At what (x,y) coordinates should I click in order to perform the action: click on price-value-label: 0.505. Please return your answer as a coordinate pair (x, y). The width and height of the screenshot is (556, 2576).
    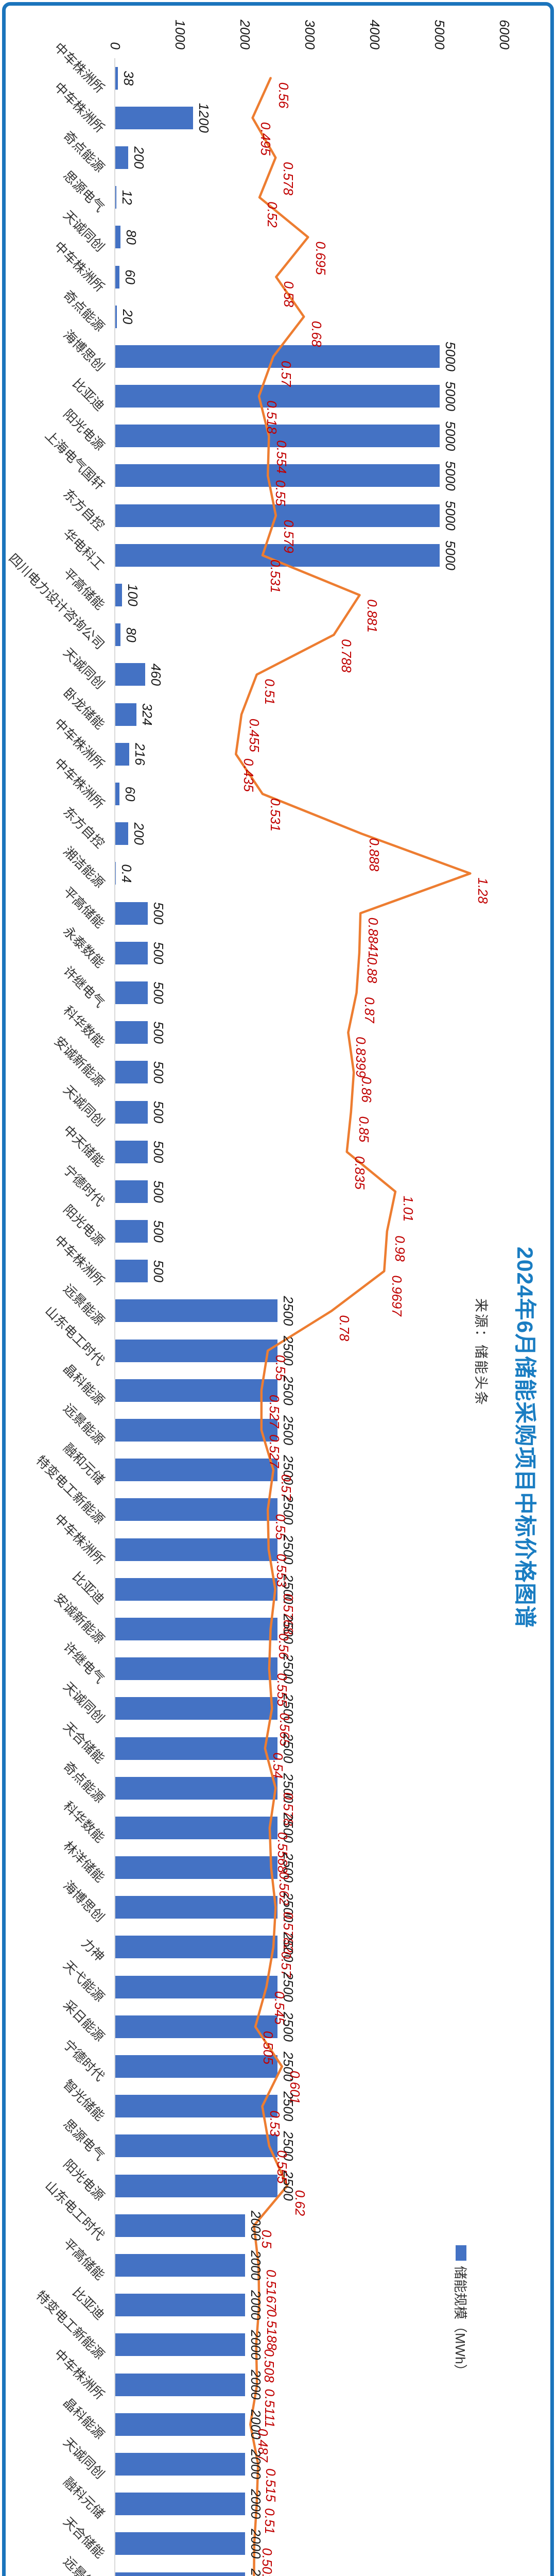
    Looking at the image, I should click on (268, 2047).